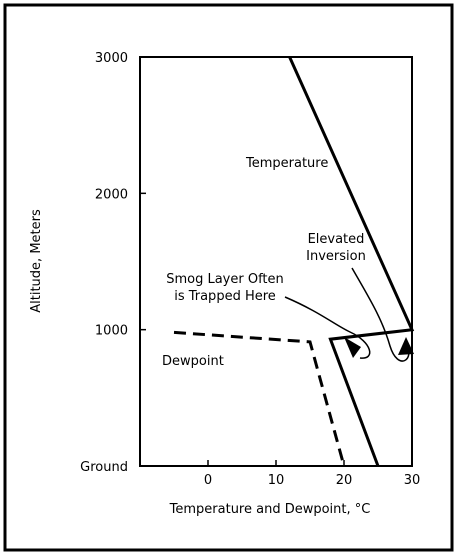 The width and height of the screenshot is (457, 560). I want to click on annotation-inversion-line: Elevated, so click(336, 239).